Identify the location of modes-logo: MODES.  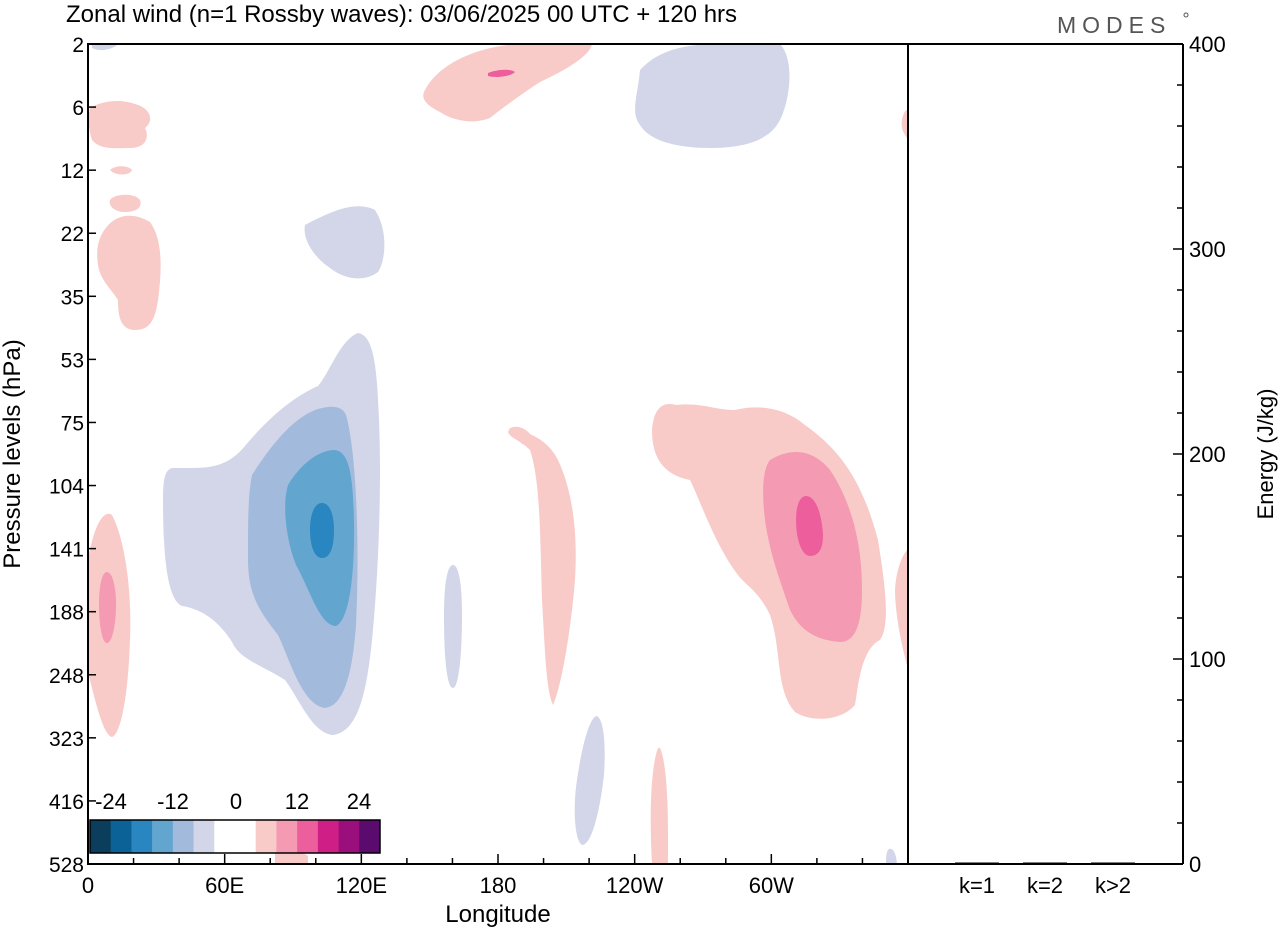
(1114, 25).